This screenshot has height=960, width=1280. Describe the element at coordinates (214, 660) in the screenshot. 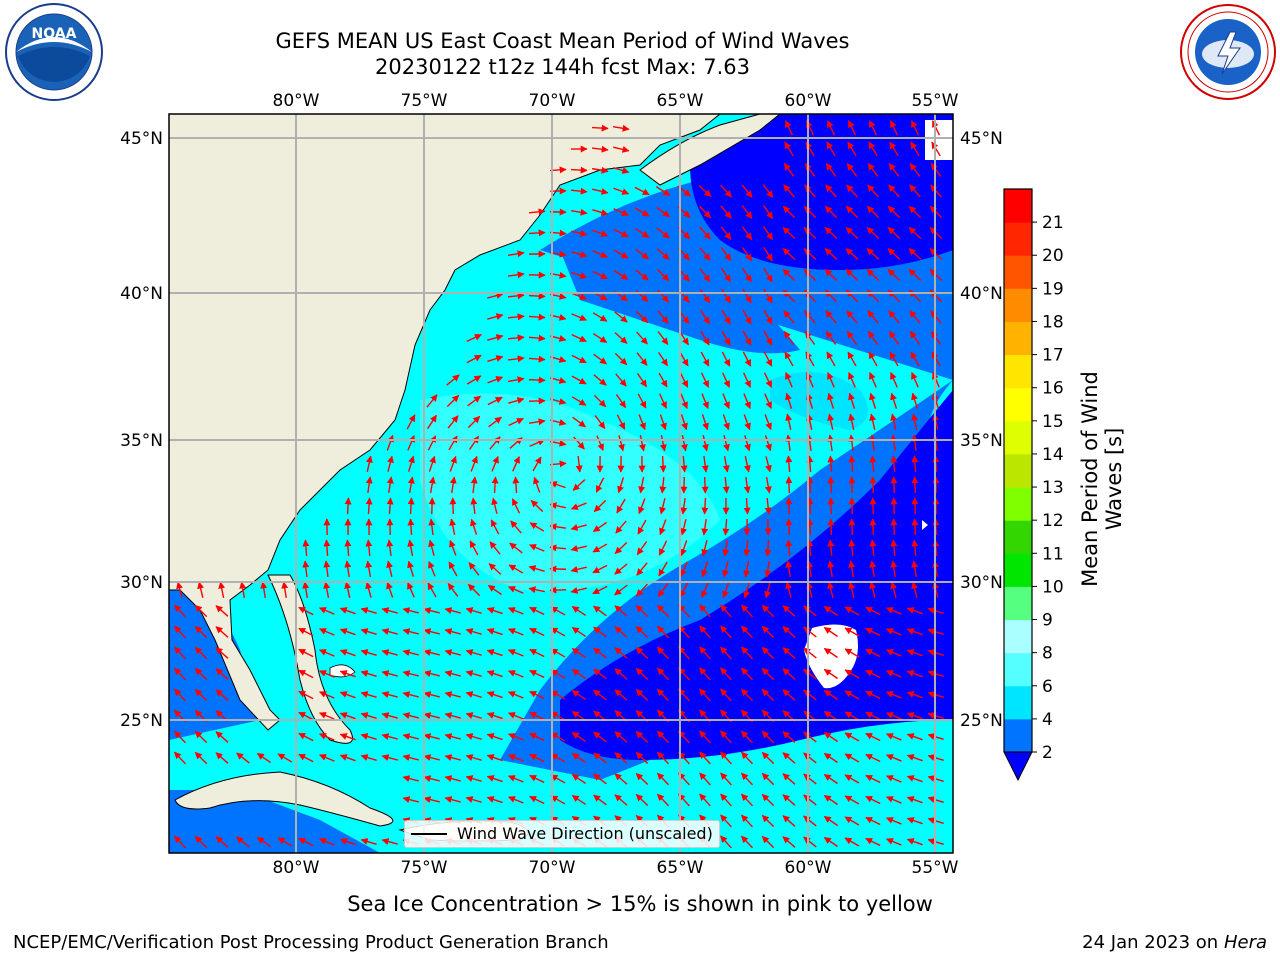

I see `blue-region-gulf` at that location.